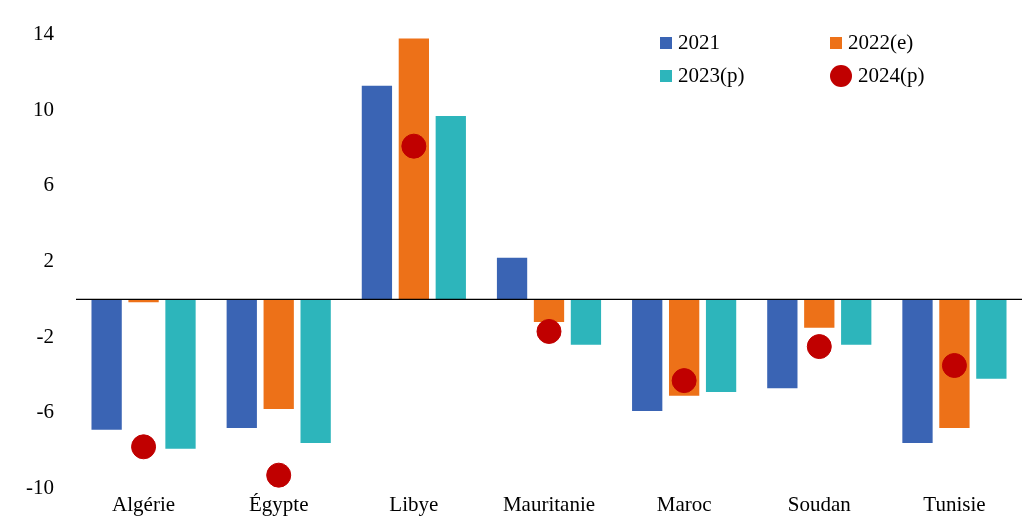 The height and width of the screenshot is (523, 1035). Describe the element at coordinates (48, 184) in the screenshot. I see `y-tick-label: 6` at that location.